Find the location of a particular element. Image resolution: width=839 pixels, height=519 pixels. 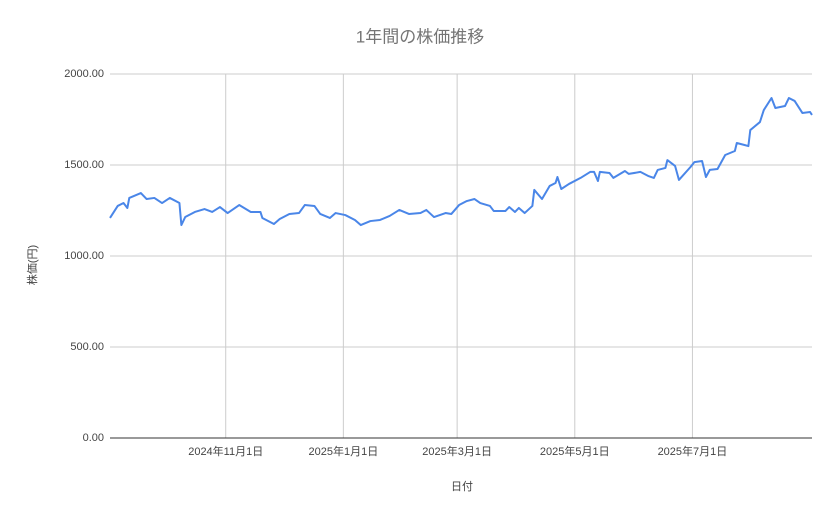

x-tick-label: 2024年11月1日 is located at coordinates (225, 451).